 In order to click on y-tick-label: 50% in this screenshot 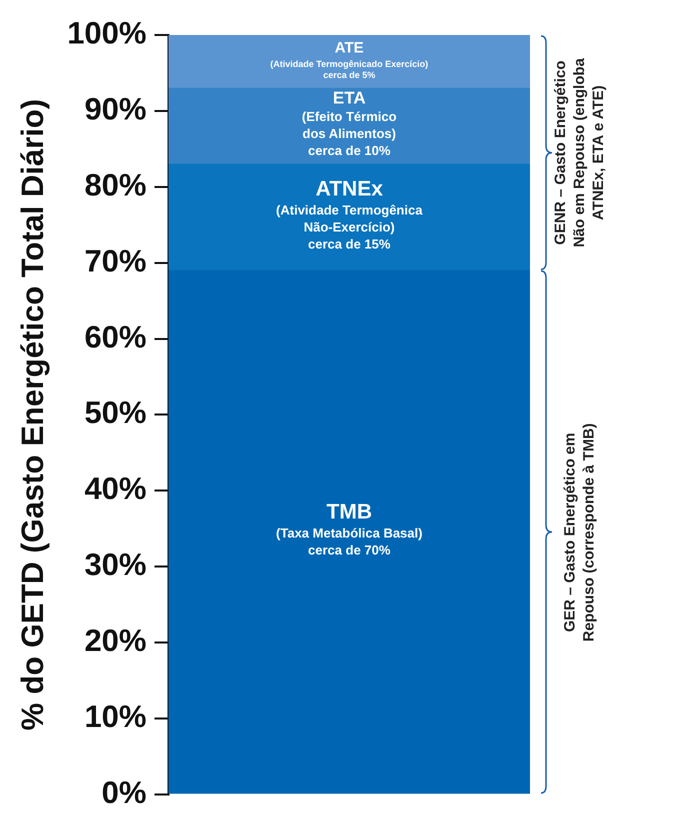, I will do `click(115, 412)`.